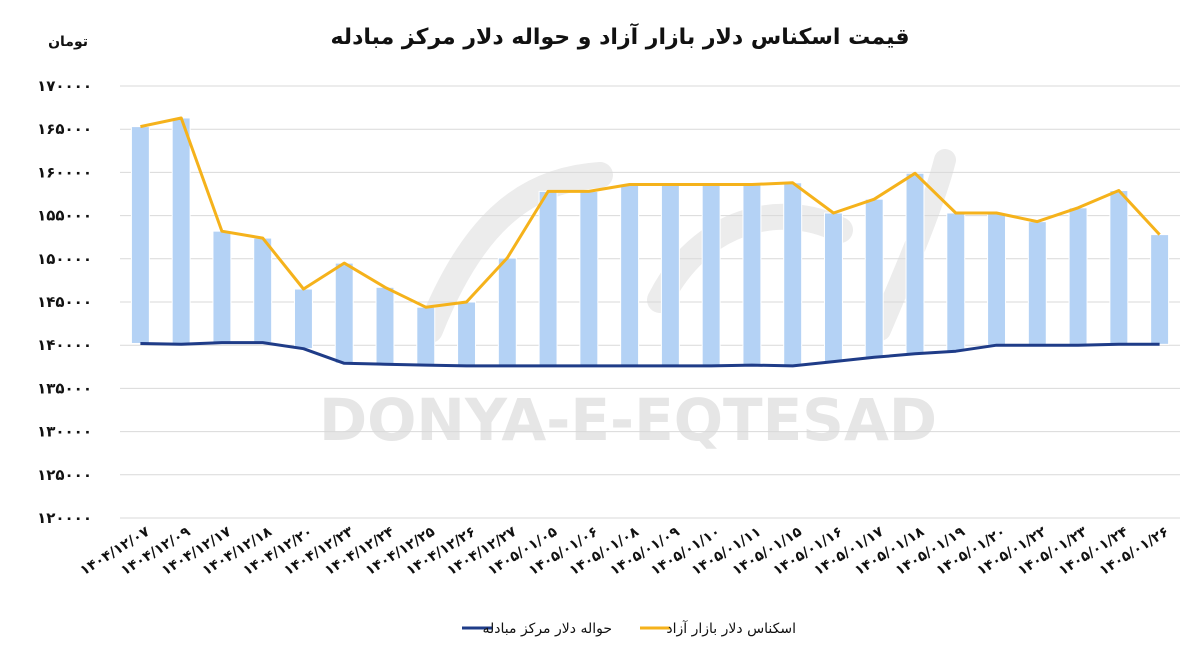 This screenshot has height=648, width=1200. I want to click on y-tick-label: ۱۴۵۰۰۰, so click(64, 302).